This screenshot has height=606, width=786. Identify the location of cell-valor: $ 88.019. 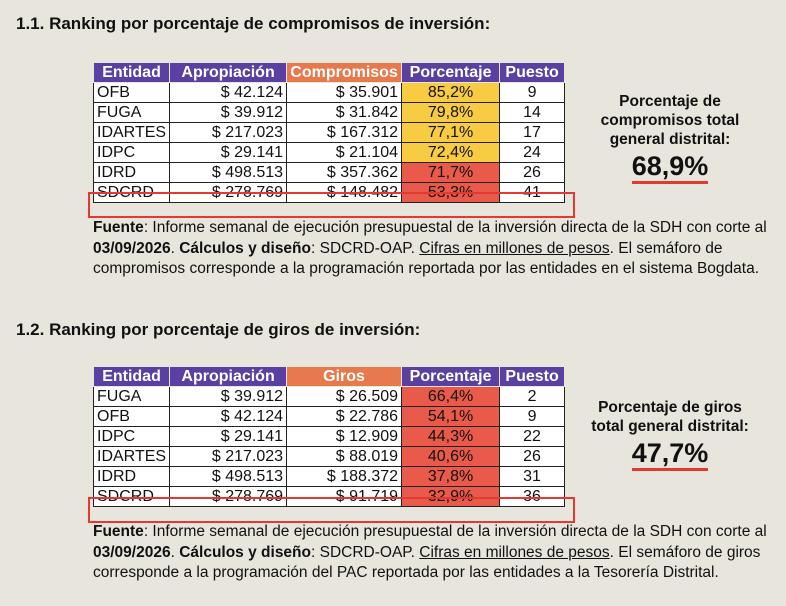
(344, 456).